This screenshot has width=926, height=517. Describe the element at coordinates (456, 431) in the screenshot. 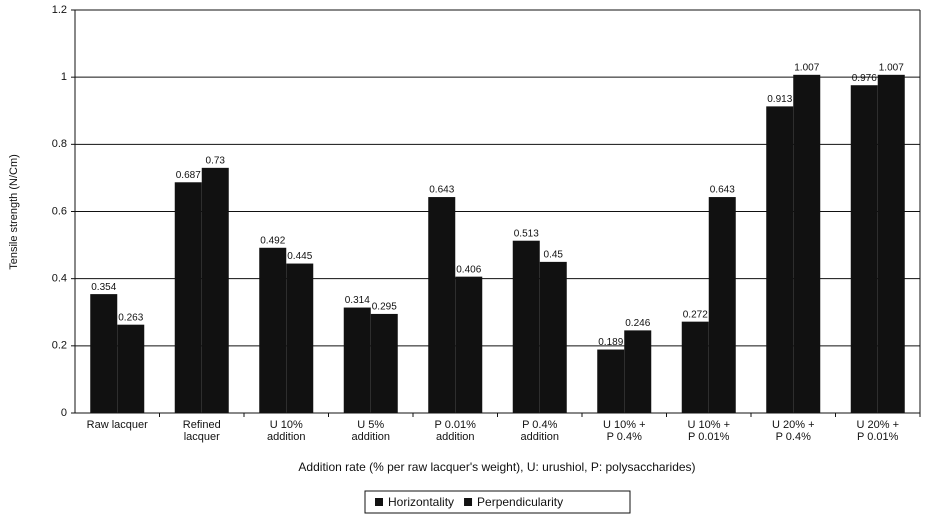

I see `x-tick-label: P 0.01% addition` at that location.